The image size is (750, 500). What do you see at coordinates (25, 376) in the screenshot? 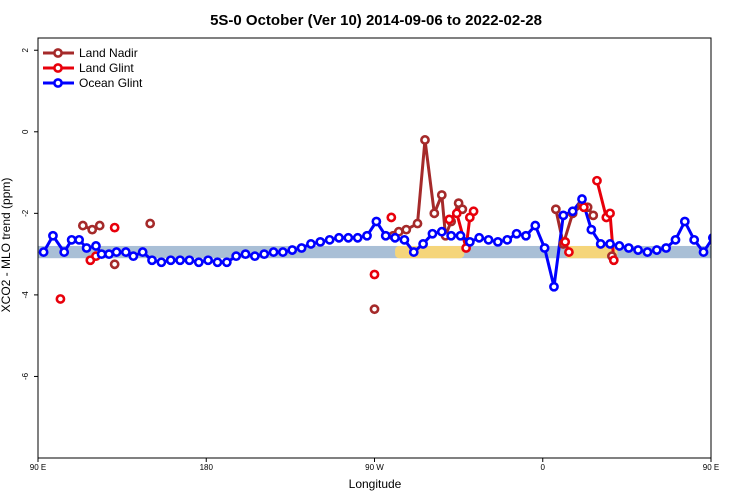
I see `y-tick-label: -6` at bounding box center [25, 376].